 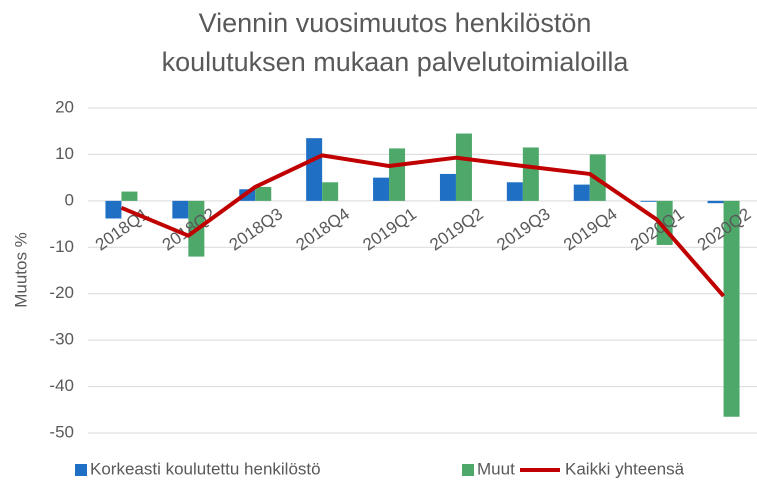 I want to click on y-tick-label: 10, so click(x=64, y=153).